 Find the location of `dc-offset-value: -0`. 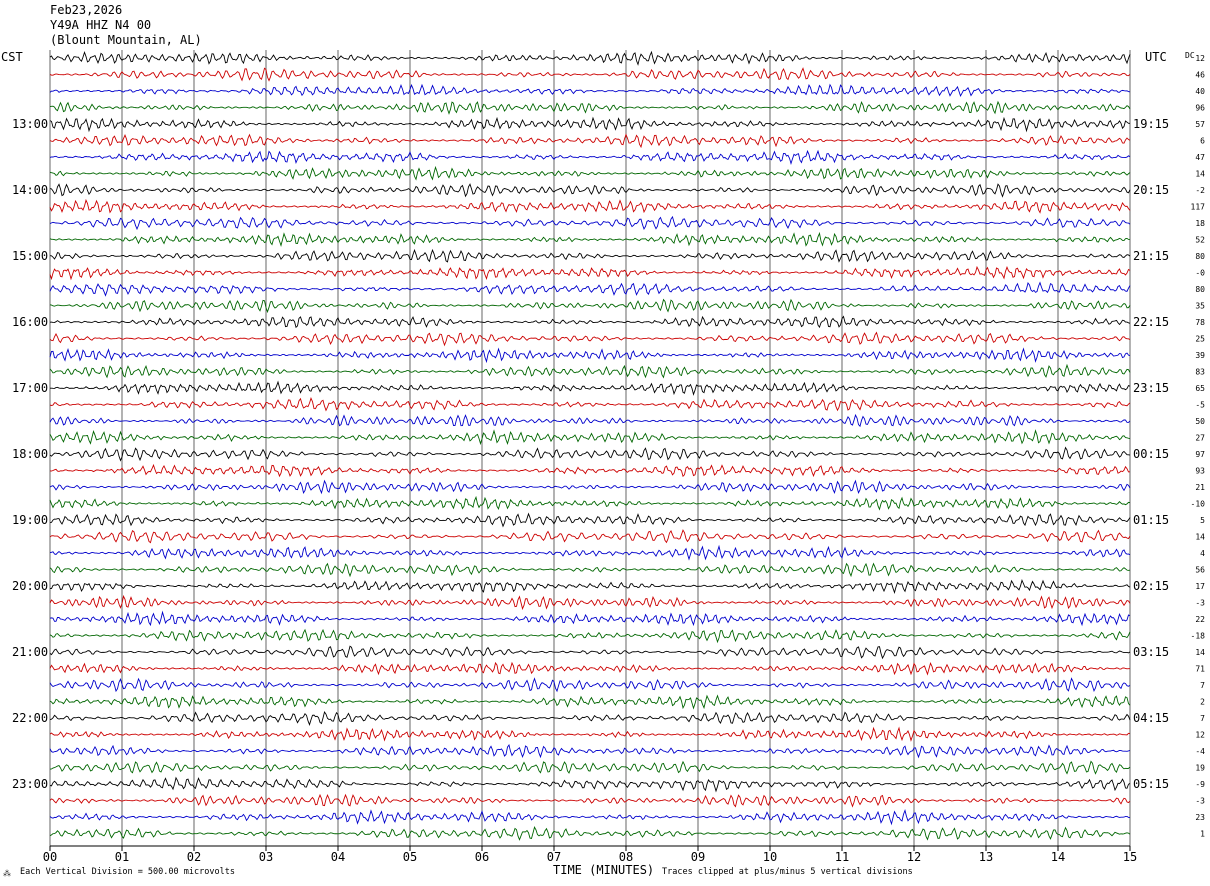

dc-offset-value: -0 is located at coordinates (1200, 273).